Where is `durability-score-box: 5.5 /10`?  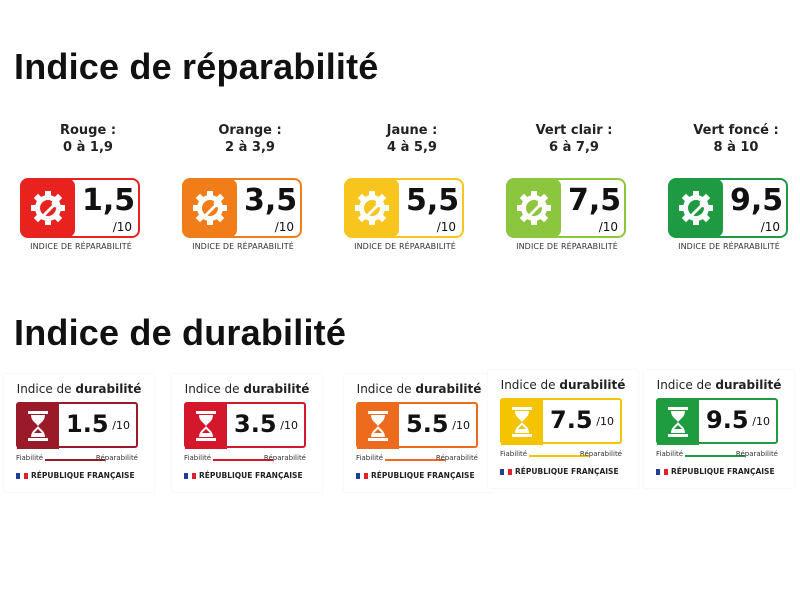
durability-score-box: 5.5 /10 is located at coordinates (417, 425).